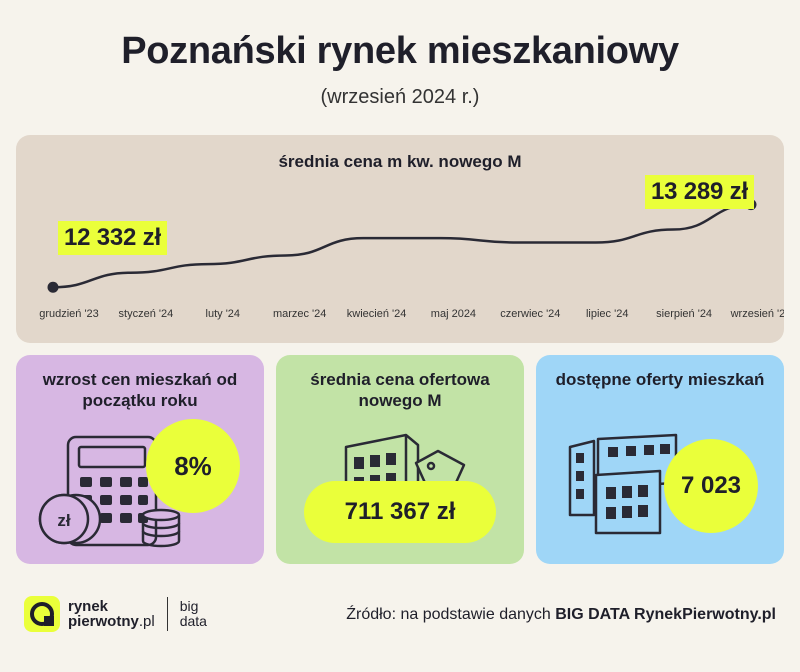 The width and height of the screenshot is (800, 672). What do you see at coordinates (299, 314) in the screenshot?
I see `x-tick-label: marzec '24` at bounding box center [299, 314].